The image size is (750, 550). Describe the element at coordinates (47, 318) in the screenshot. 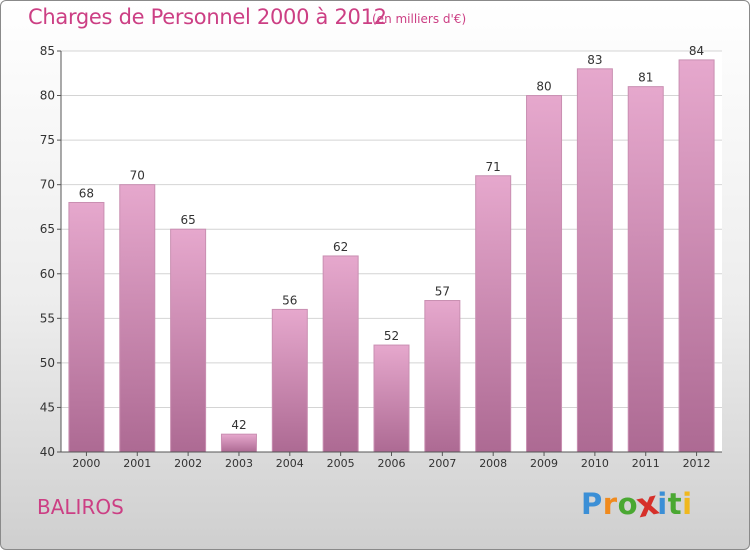

I see `y-tick-label: 55` at that location.